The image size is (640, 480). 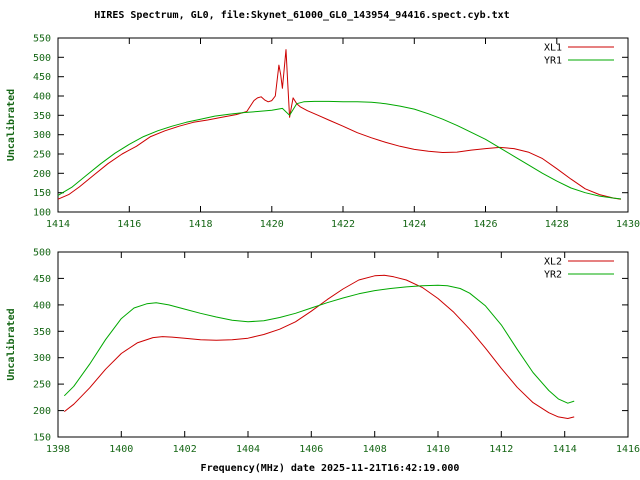 What do you see at coordinates (121, 449) in the screenshot?
I see `x-tick-label: 1400` at bounding box center [121, 449].